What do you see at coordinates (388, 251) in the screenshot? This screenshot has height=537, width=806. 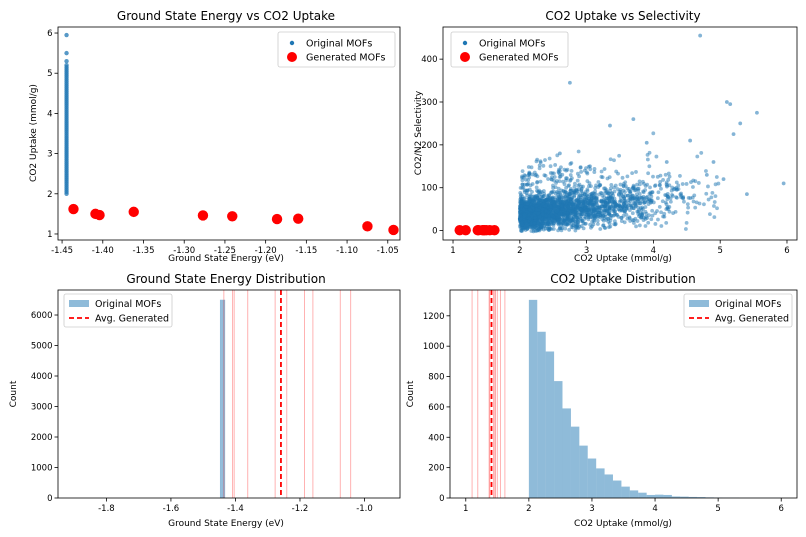 I see `x-tick-label: -1.05` at bounding box center [388, 251].